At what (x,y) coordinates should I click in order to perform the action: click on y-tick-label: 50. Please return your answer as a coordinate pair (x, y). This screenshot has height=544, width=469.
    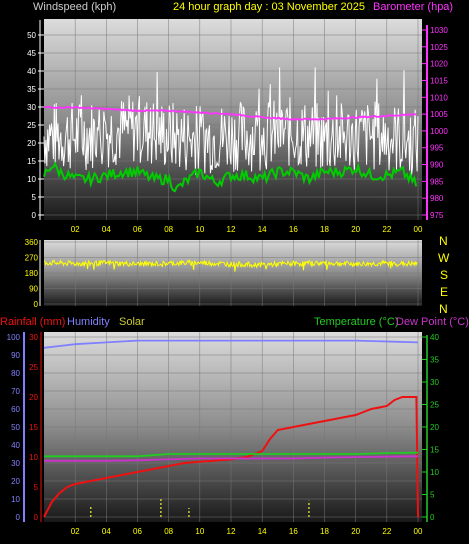
    Looking at the image, I should click on (31, 35).